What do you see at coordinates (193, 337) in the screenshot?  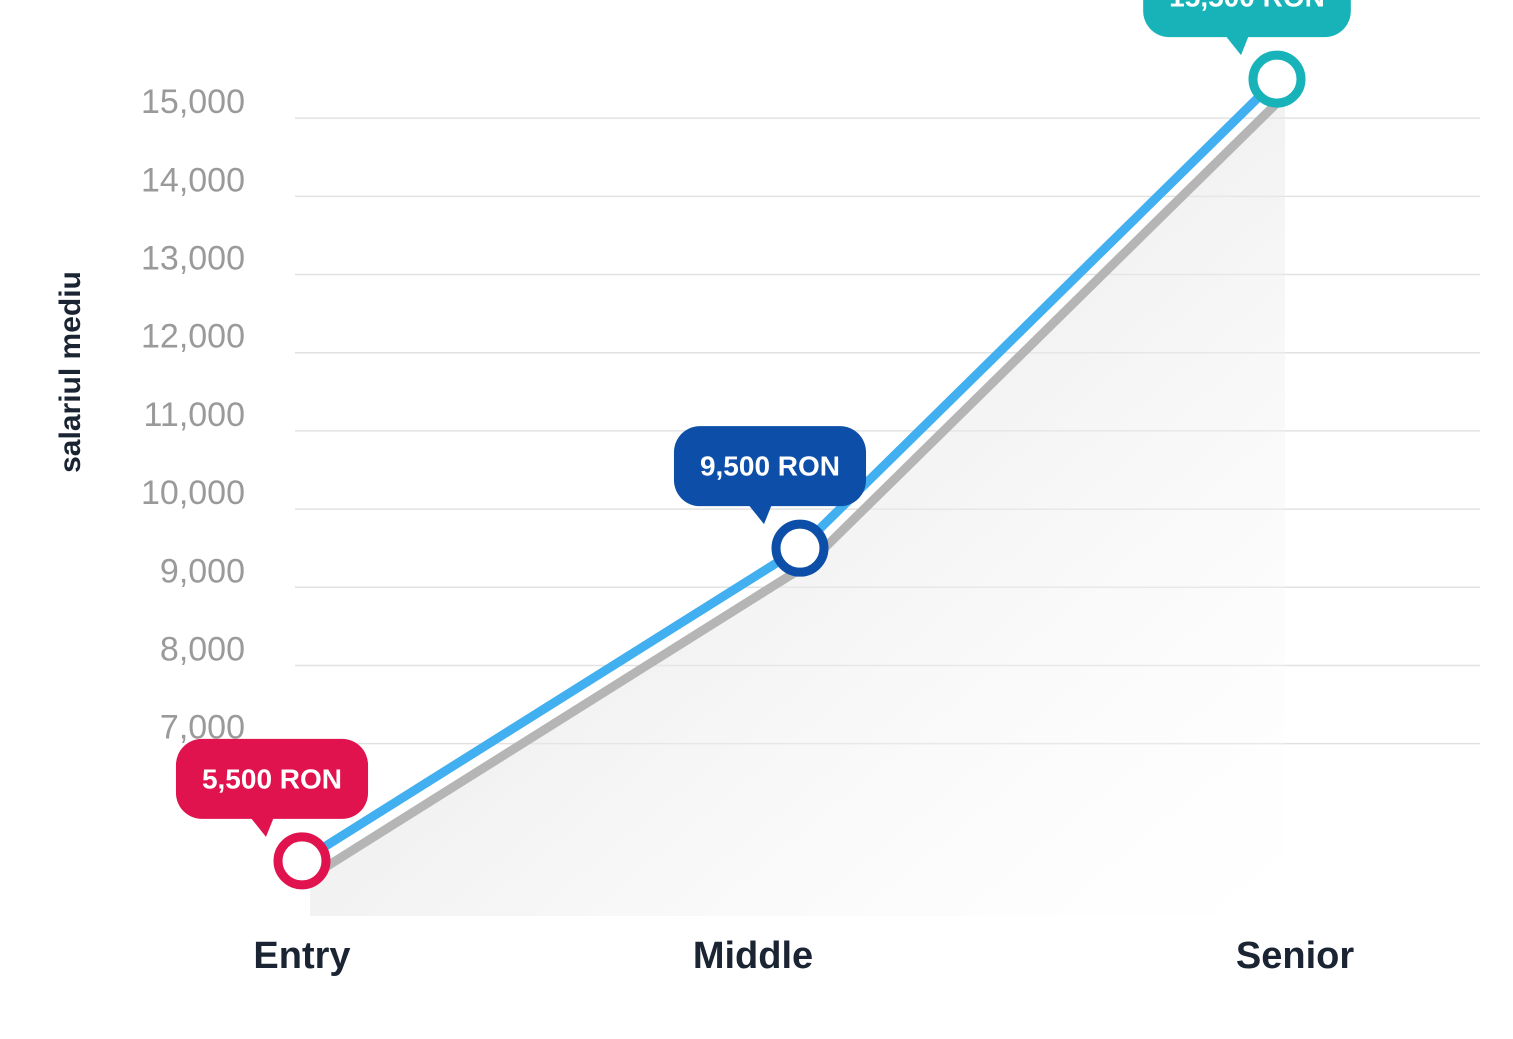 I see `y-tick-label: 12,000` at bounding box center [193, 337].